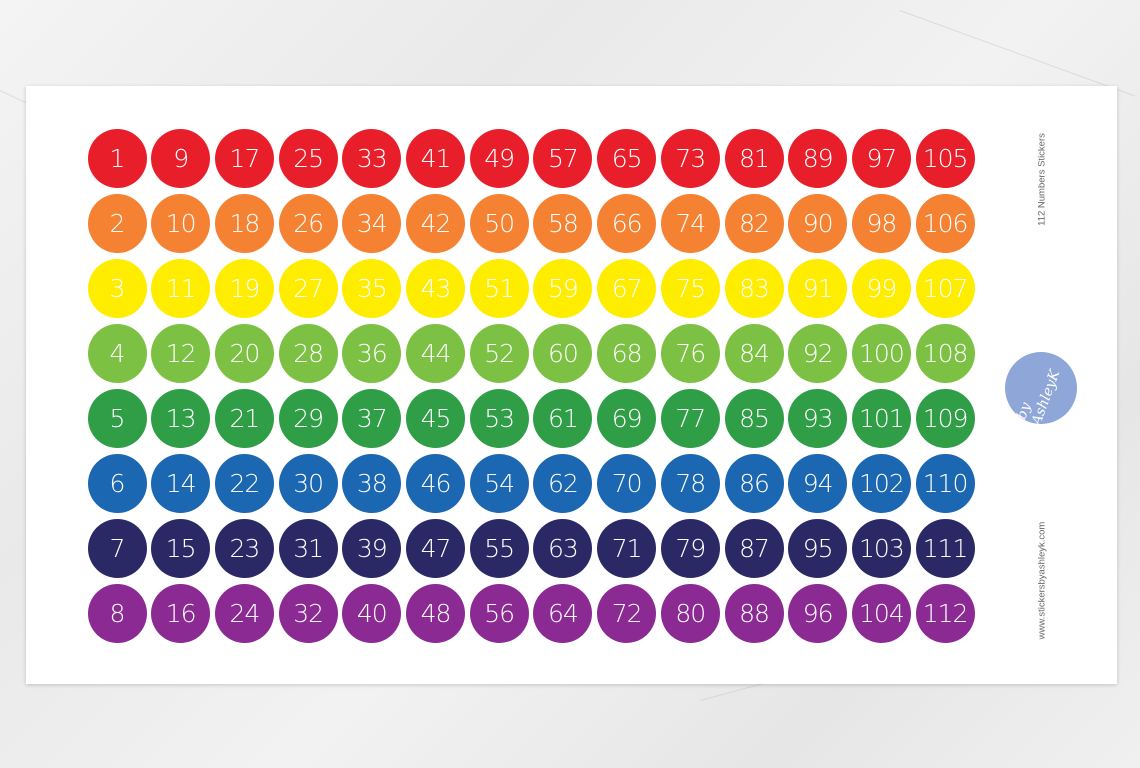  What do you see at coordinates (244, 548) in the screenshot?
I see `number-sticker: 23` at bounding box center [244, 548].